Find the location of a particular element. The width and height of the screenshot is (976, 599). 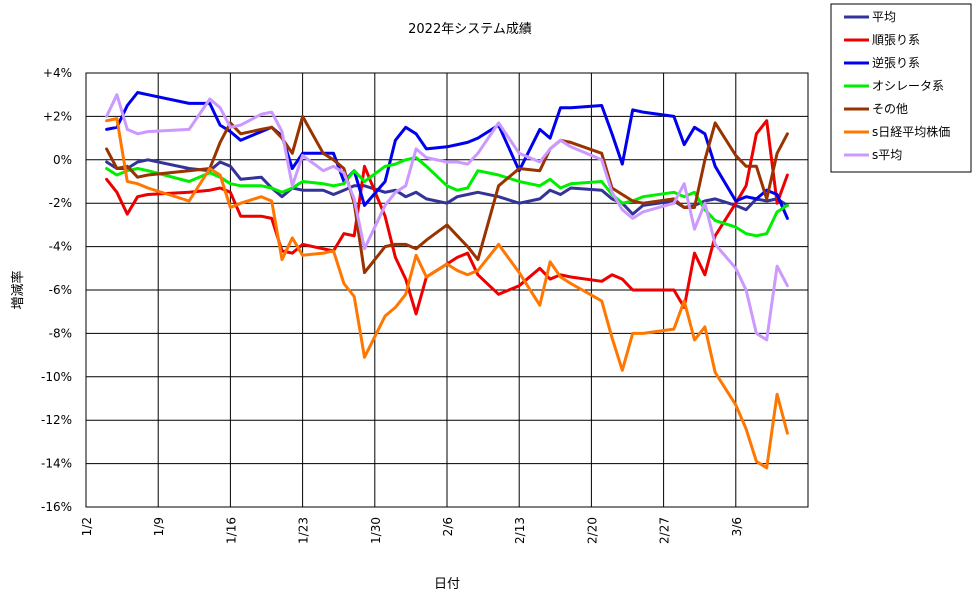

y-tick-label: -6% is located at coordinates (60, 290).